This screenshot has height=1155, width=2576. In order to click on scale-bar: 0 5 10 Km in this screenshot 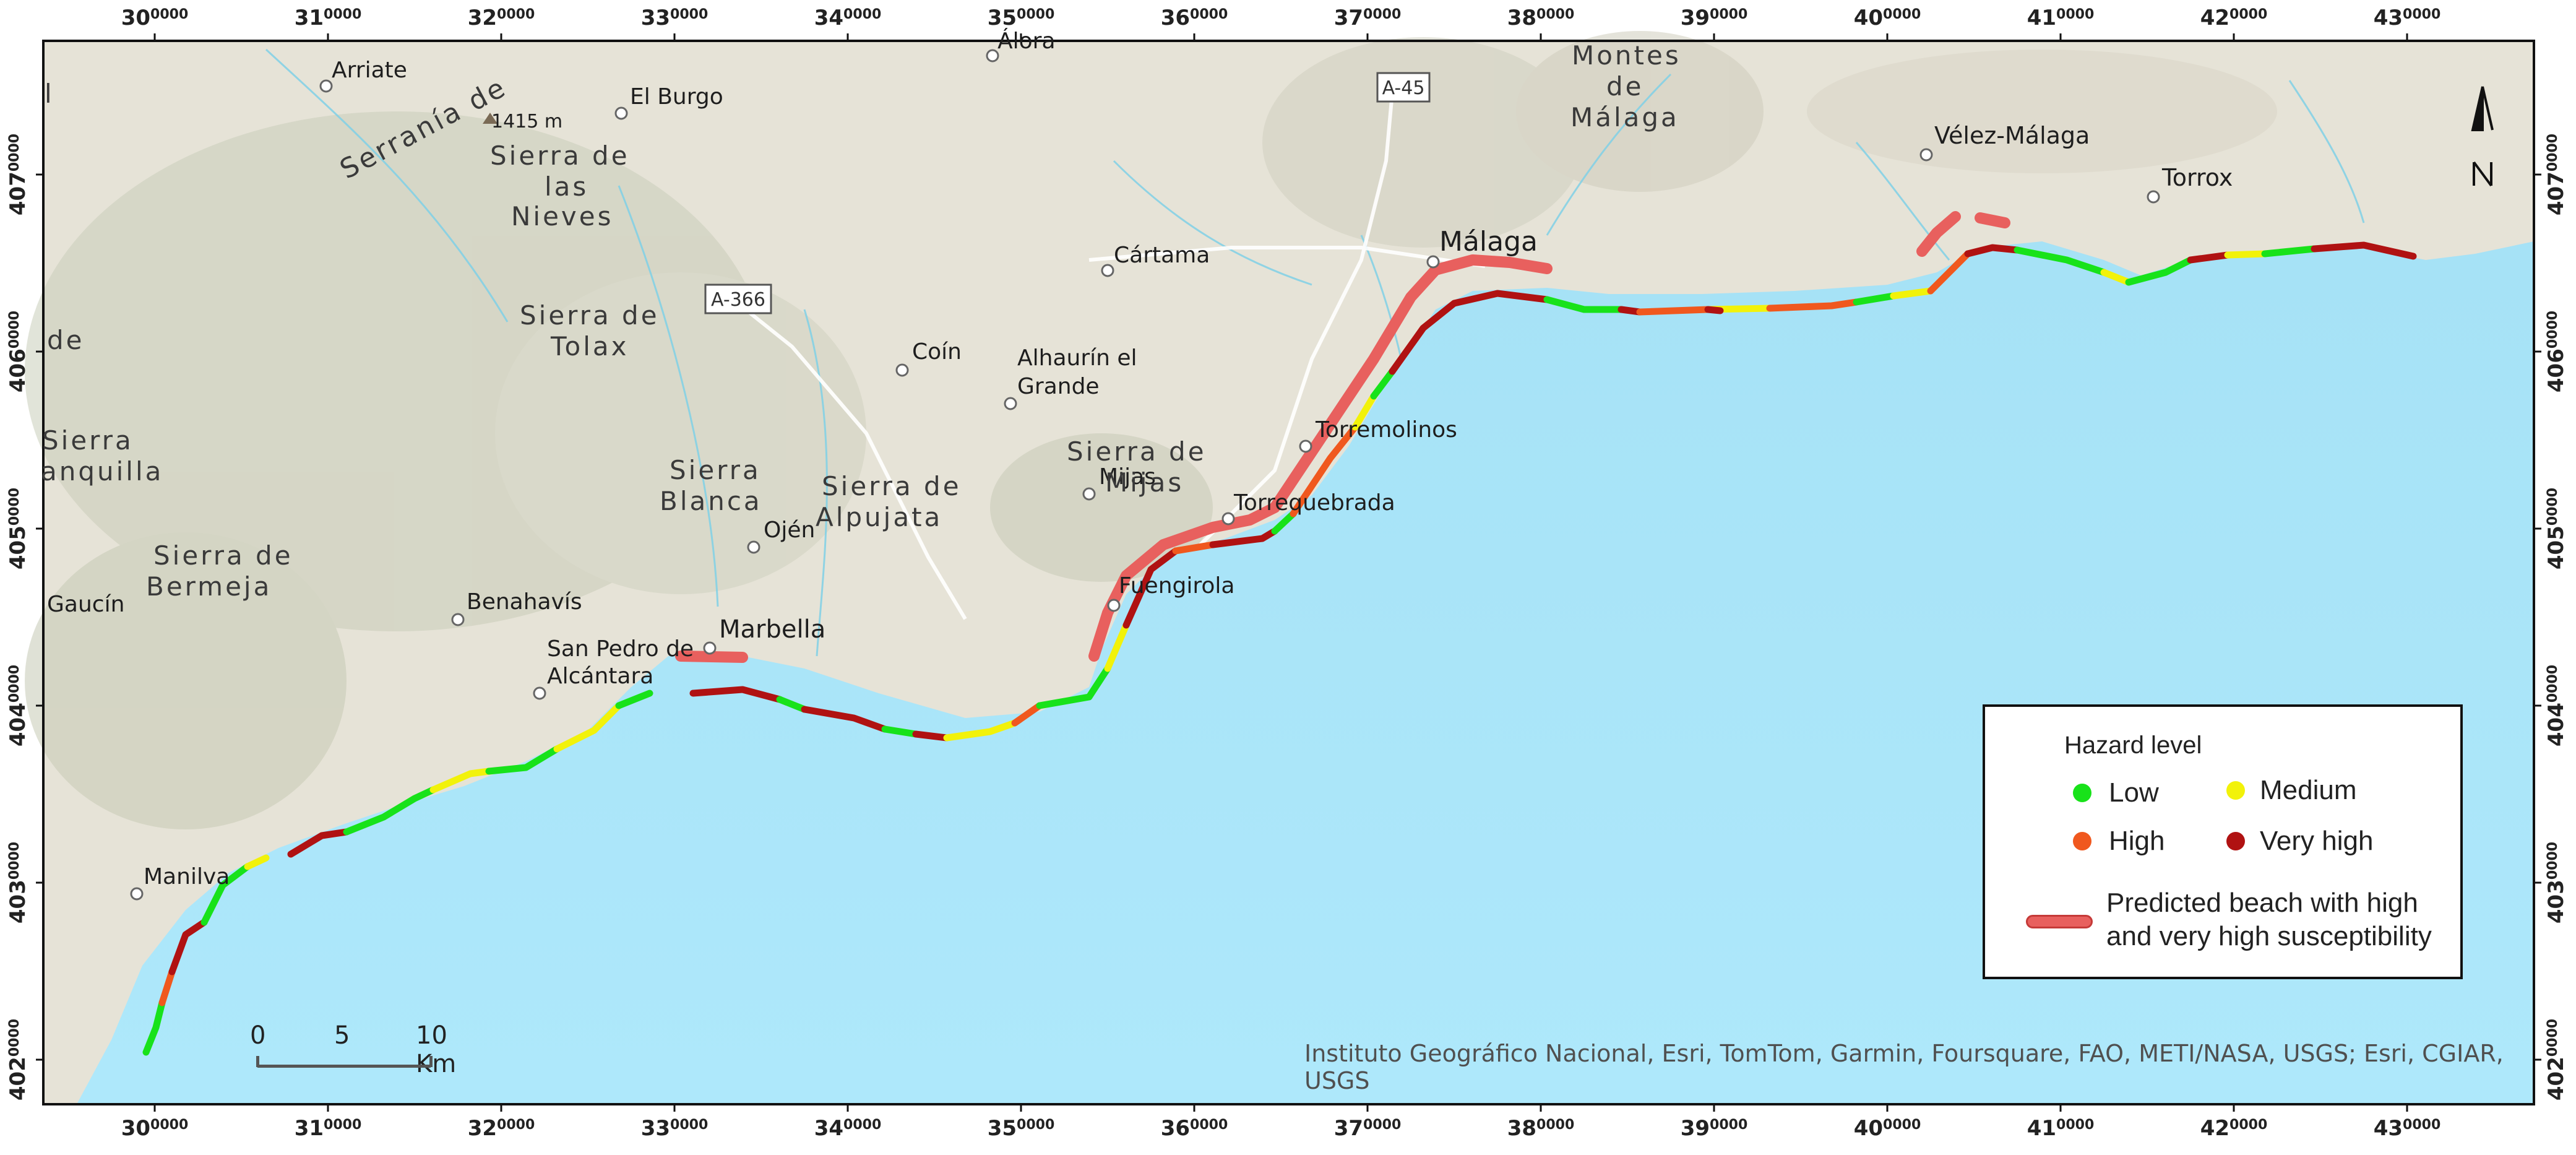, I will do `click(352, 1052)`.